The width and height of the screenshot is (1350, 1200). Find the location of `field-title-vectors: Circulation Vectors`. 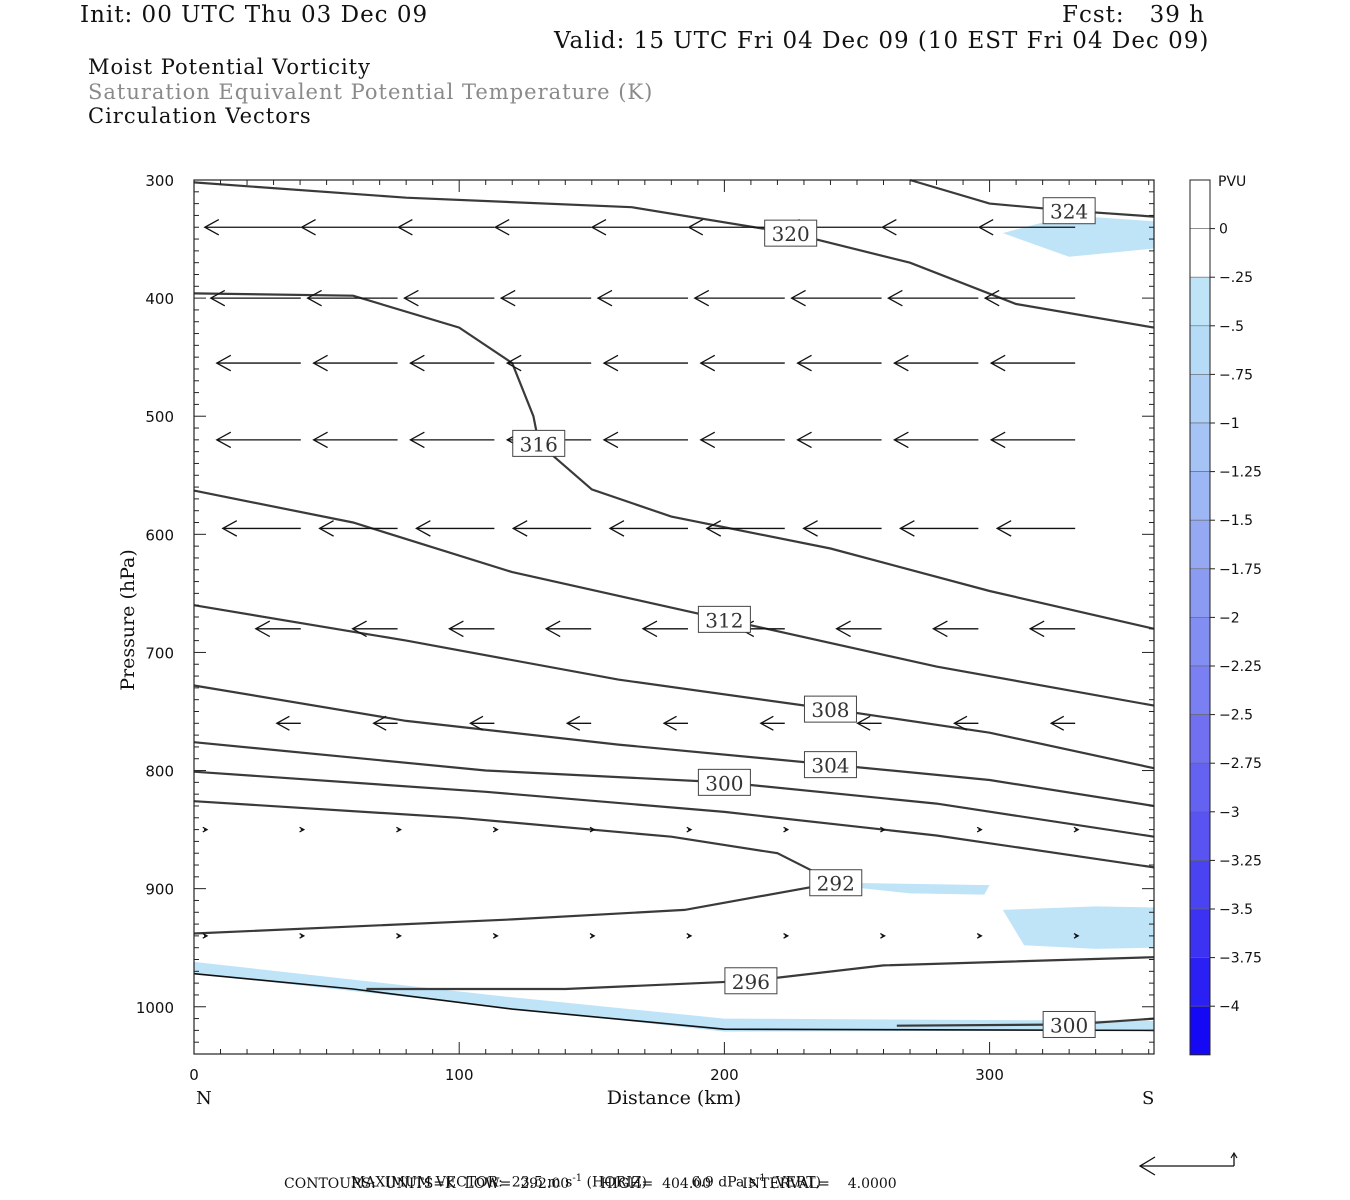

field-title-vectors: Circulation Vectors is located at coordinates (200, 116).